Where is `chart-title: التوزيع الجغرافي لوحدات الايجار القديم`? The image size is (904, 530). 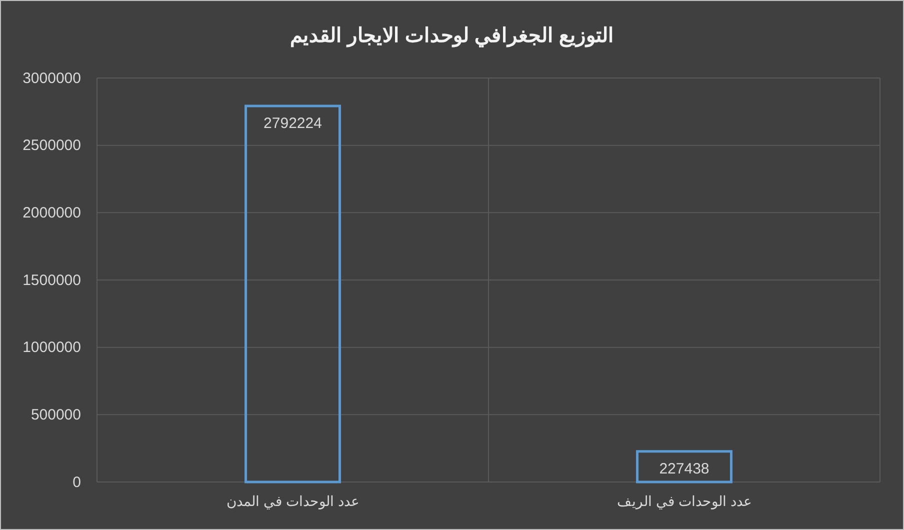 chart-title: التوزيع الجغرافي لوحدات الايجار القديم is located at coordinates (452, 36).